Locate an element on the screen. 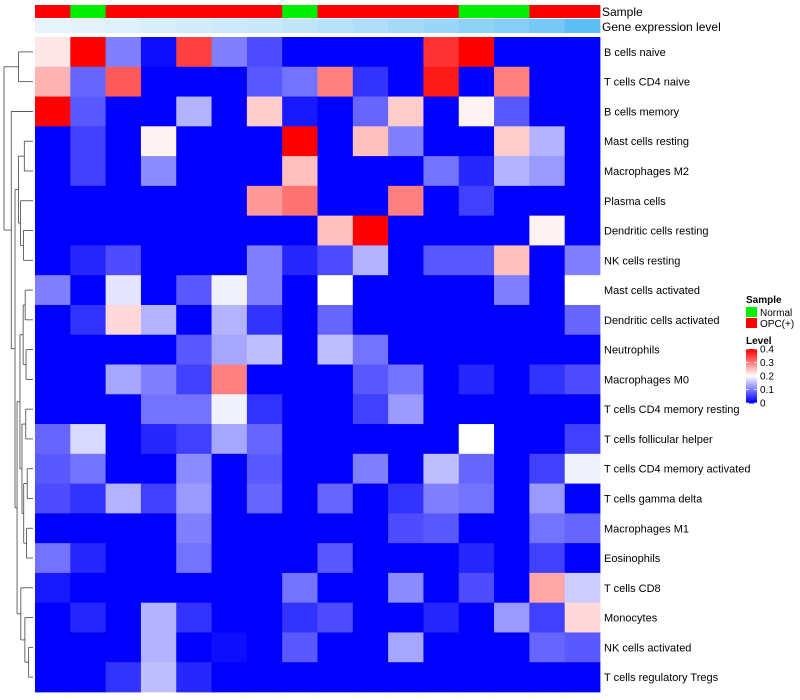  row-label: T cells regulatory Tregs is located at coordinates (661, 678).